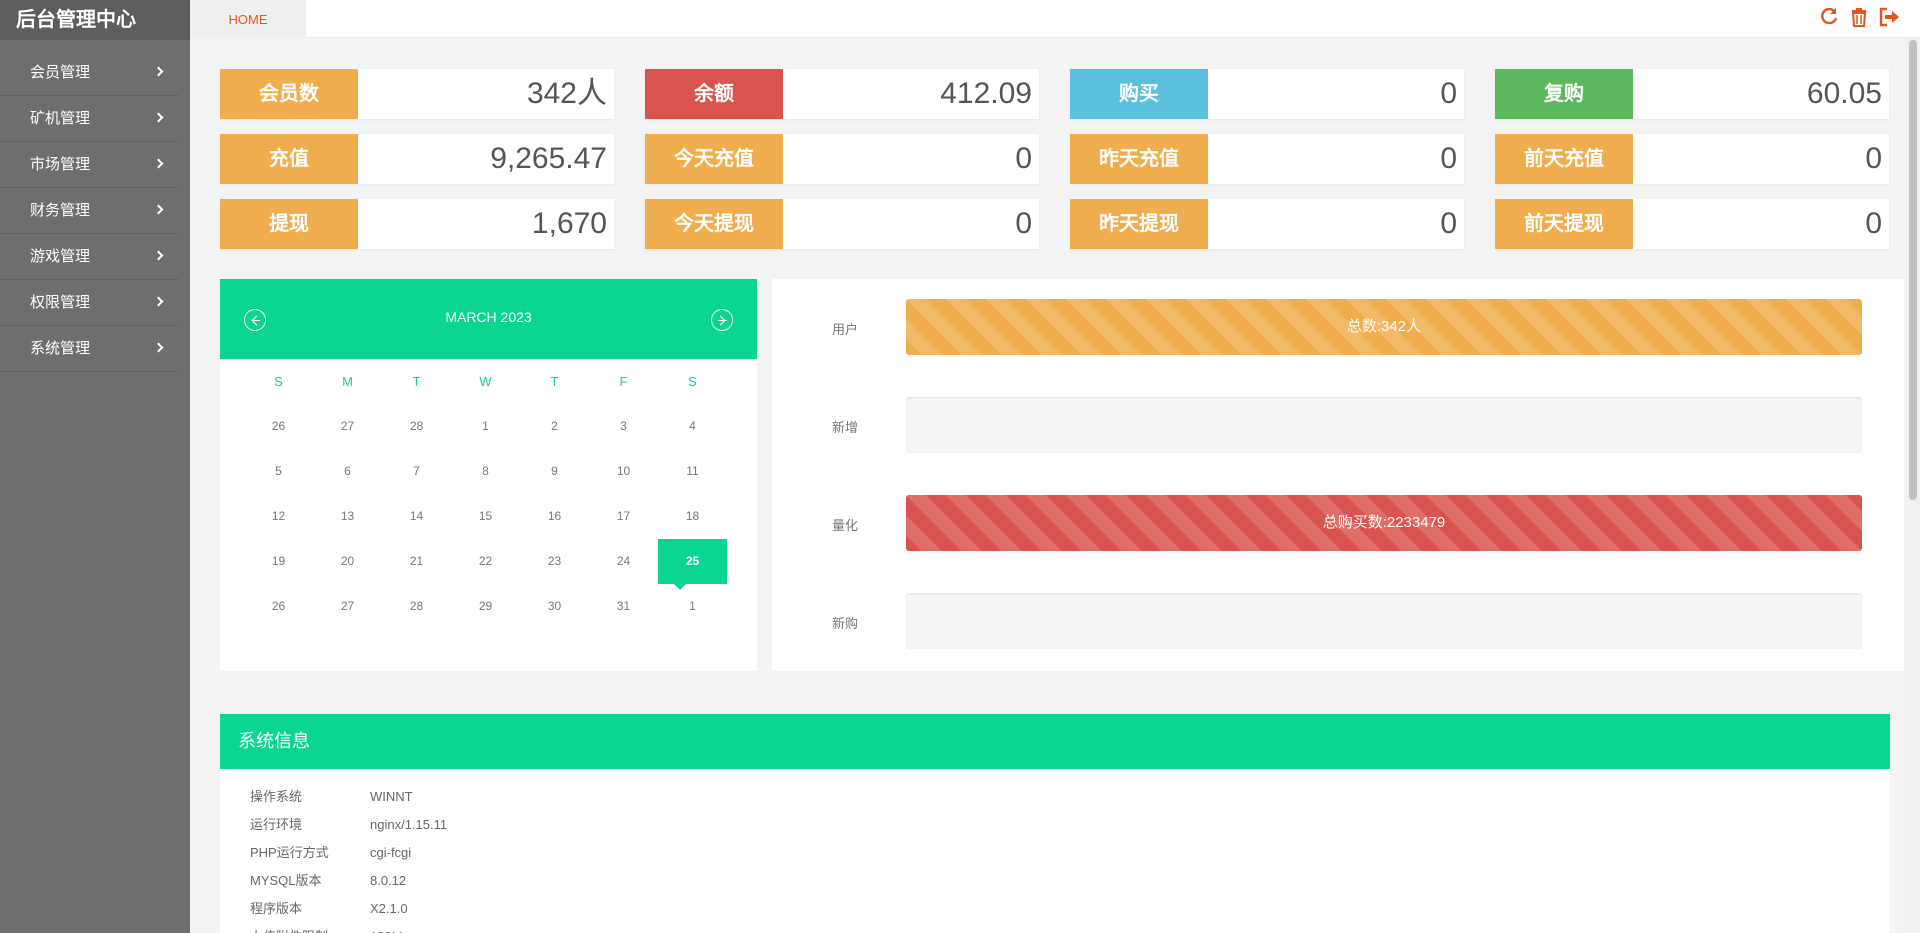 This screenshot has height=933, width=1920. What do you see at coordinates (1055, 19) in the screenshot?
I see `top-bar: HOME` at bounding box center [1055, 19].